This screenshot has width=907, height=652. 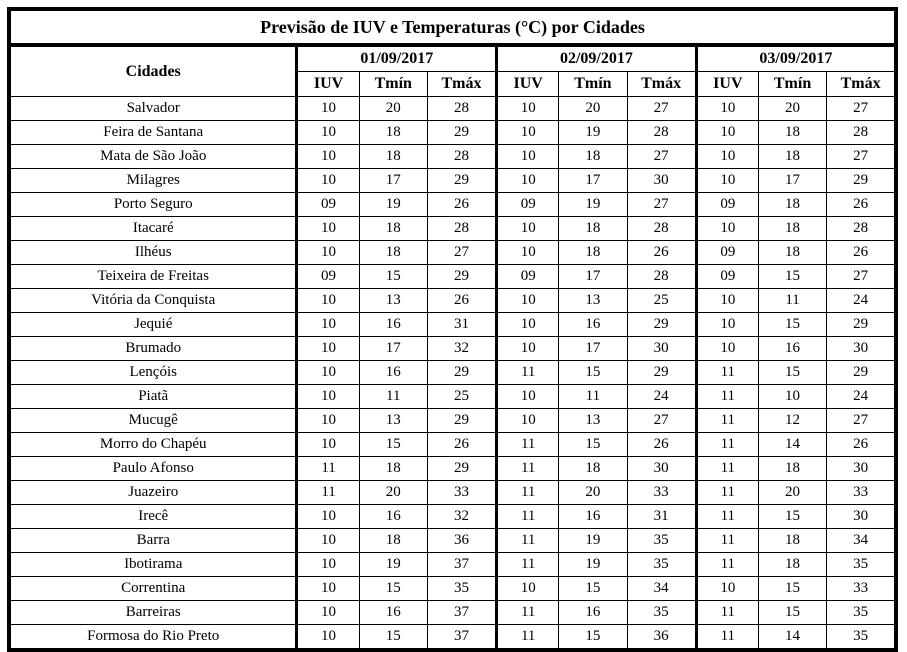 I want to click on table-row: Formosa do Rio Preto 10 15 37 11 15 36 11 14 35, so click(x=452, y=637).